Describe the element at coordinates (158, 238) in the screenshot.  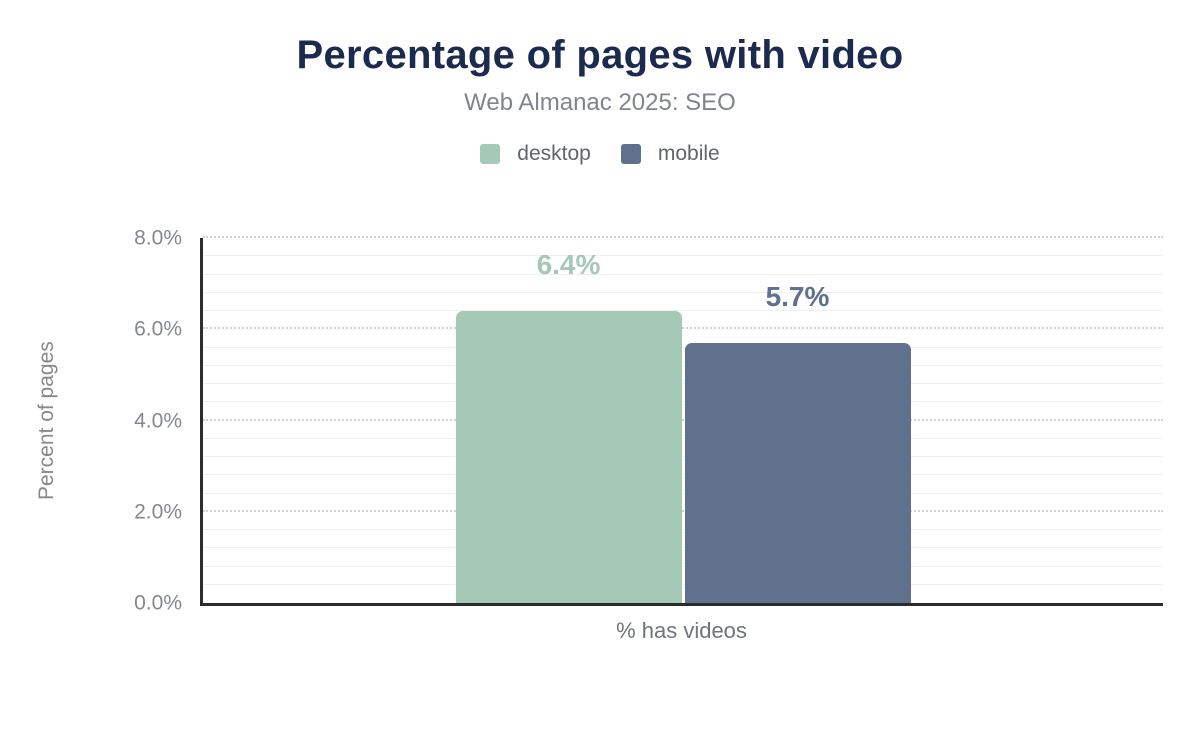
I see `y-tick-label: 8.0%` at that location.